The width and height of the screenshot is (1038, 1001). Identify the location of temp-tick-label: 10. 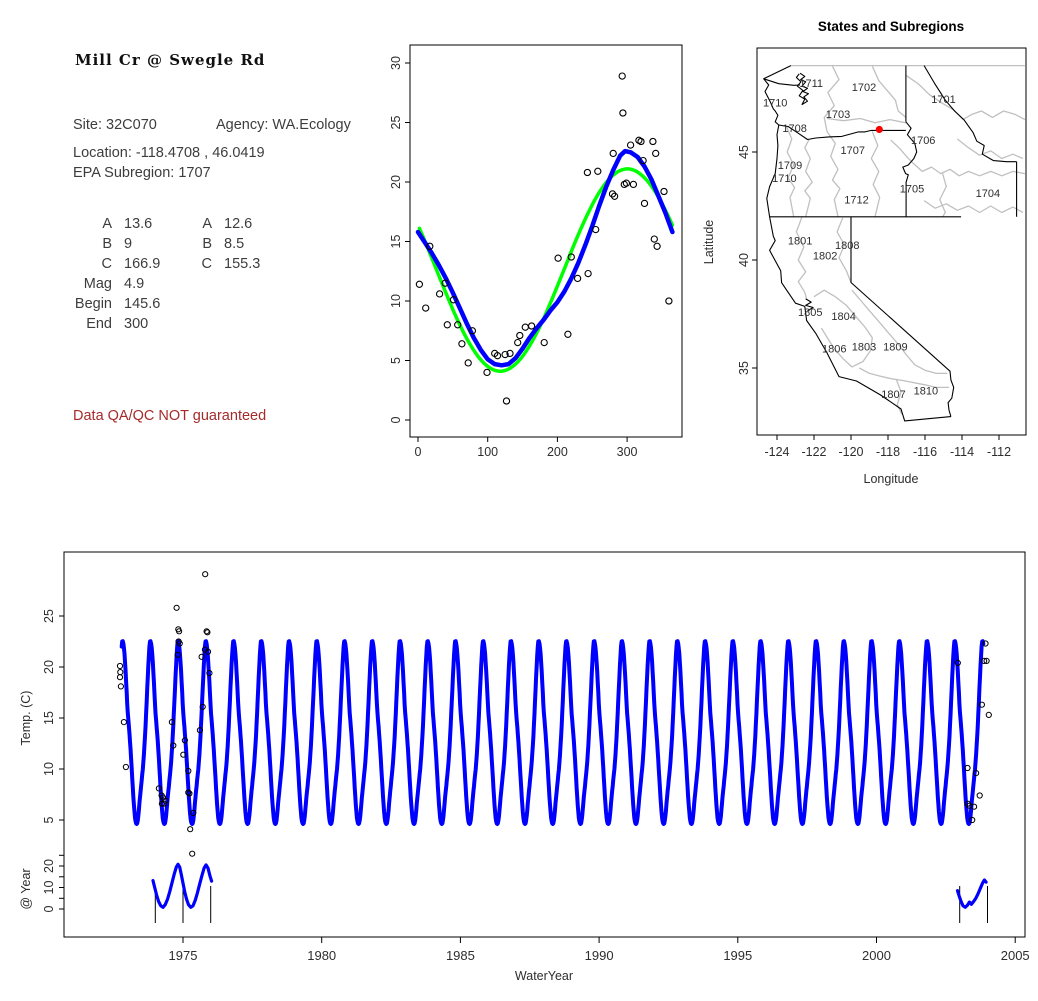
(49, 769).